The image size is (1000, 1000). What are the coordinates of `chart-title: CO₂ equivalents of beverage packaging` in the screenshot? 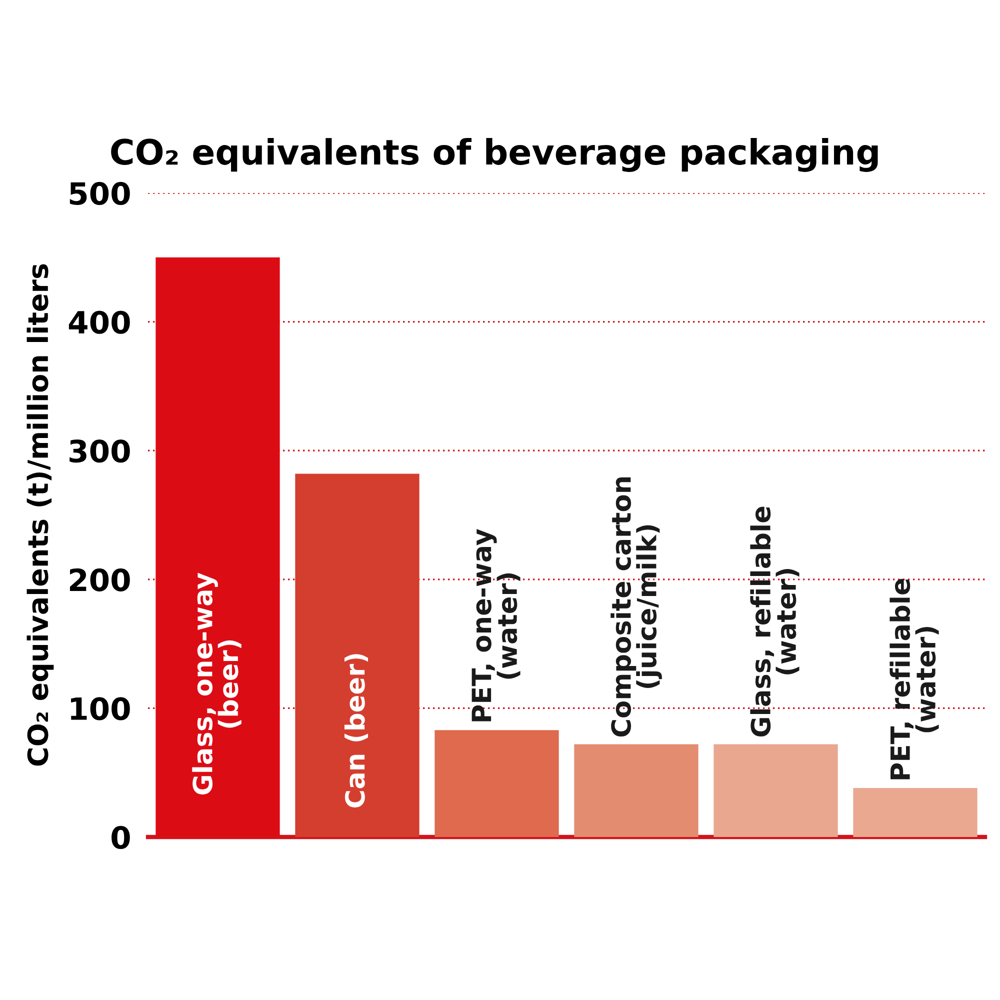 It's located at (494, 155).